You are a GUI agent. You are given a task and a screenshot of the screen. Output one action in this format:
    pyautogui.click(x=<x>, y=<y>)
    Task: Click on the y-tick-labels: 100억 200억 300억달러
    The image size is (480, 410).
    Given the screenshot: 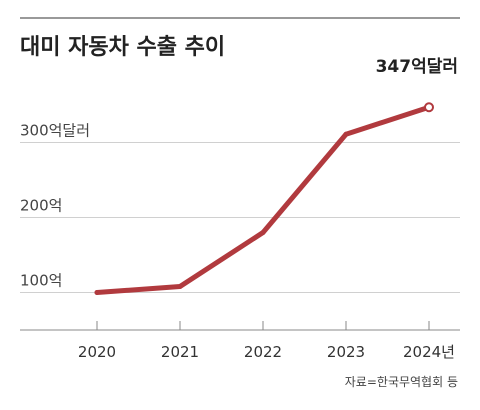 What is the action you would take?
    pyautogui.click(x=55, y=206)
    